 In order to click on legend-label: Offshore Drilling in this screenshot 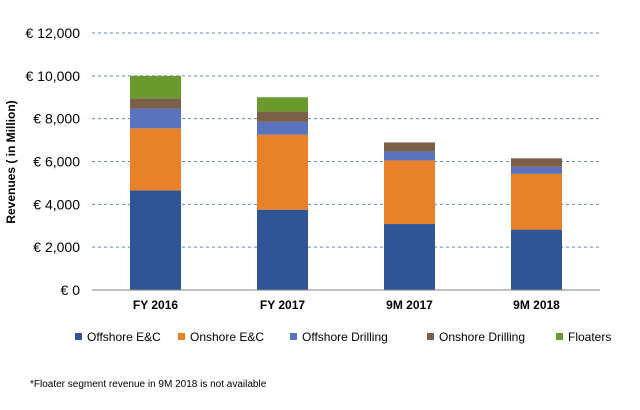, I will do `click(345, 337)`.